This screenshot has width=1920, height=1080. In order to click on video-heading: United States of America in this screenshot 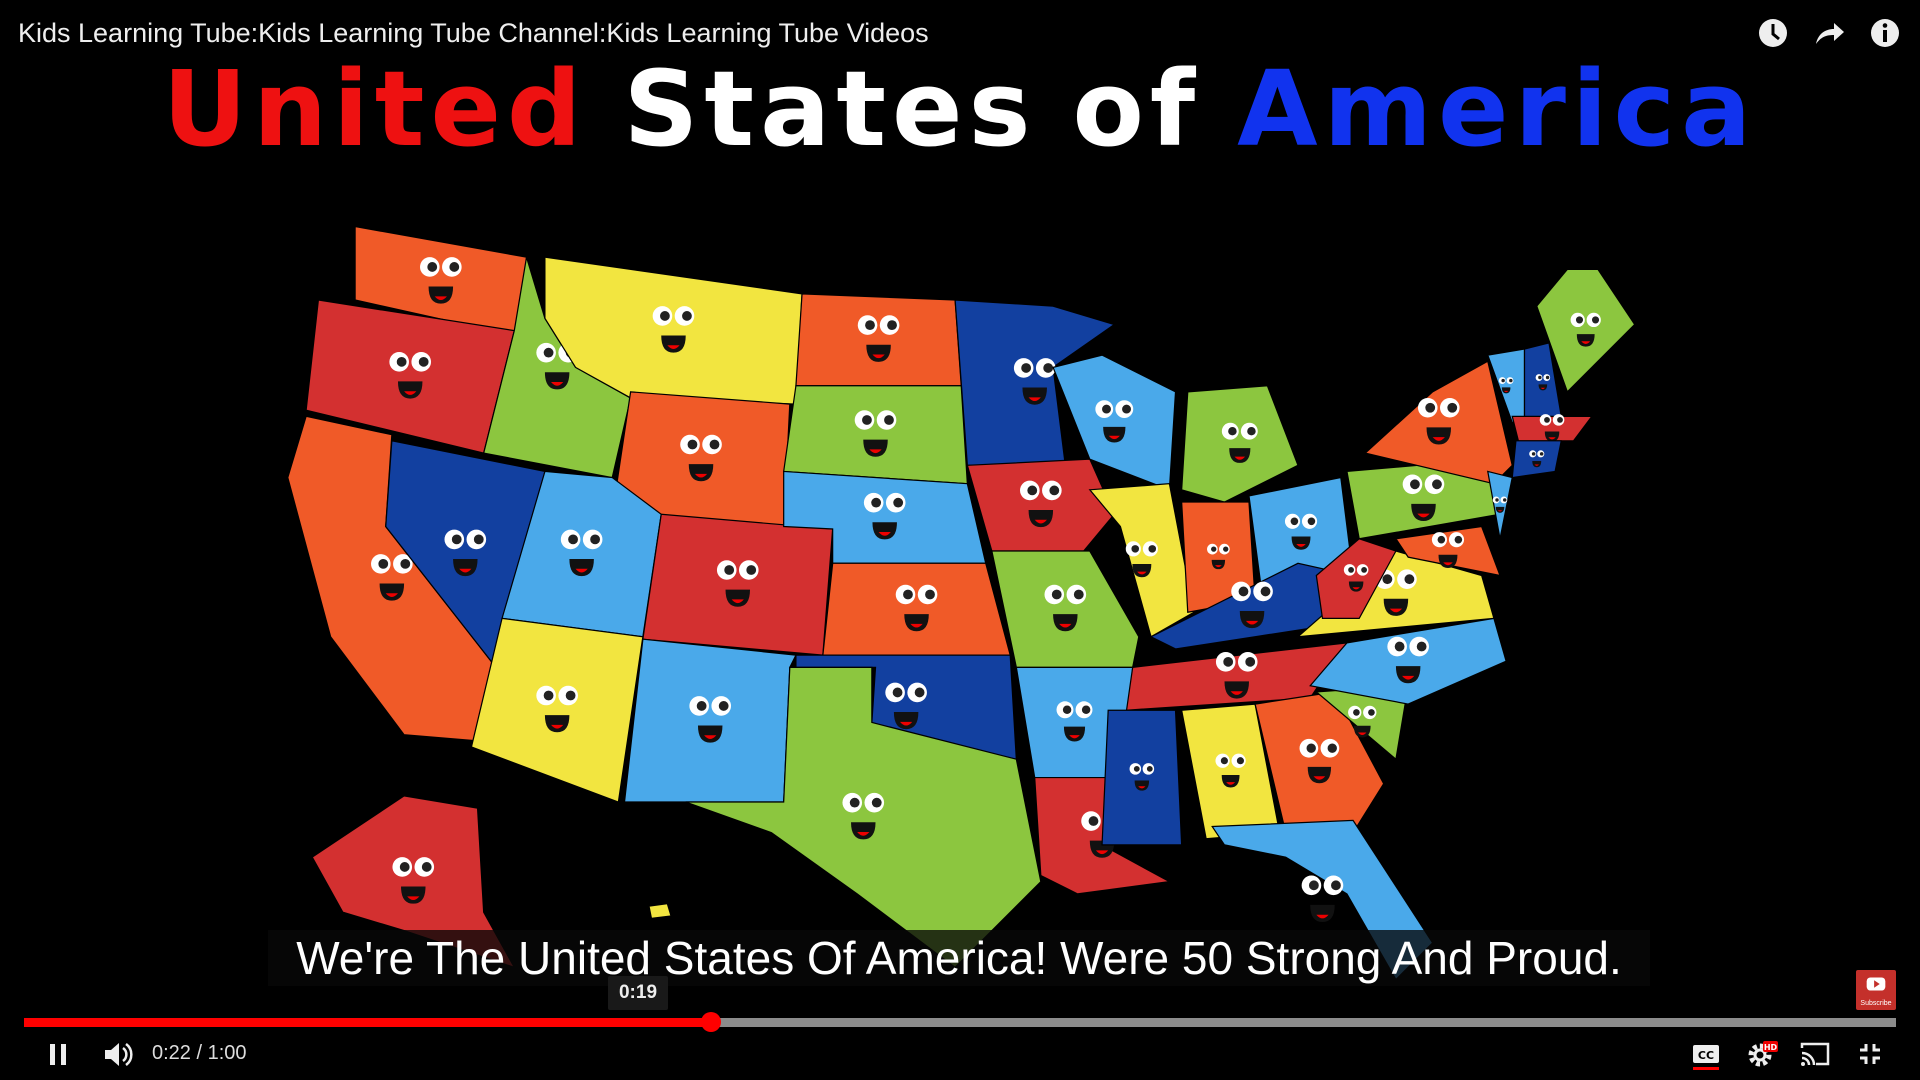, I will do `click(960, 109)`.